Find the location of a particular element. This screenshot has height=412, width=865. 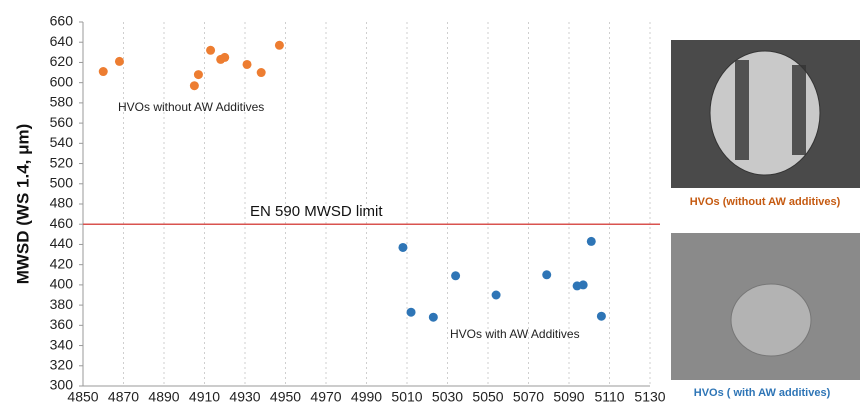

y-tick-label: 620 is located at coordinates (62, 61).